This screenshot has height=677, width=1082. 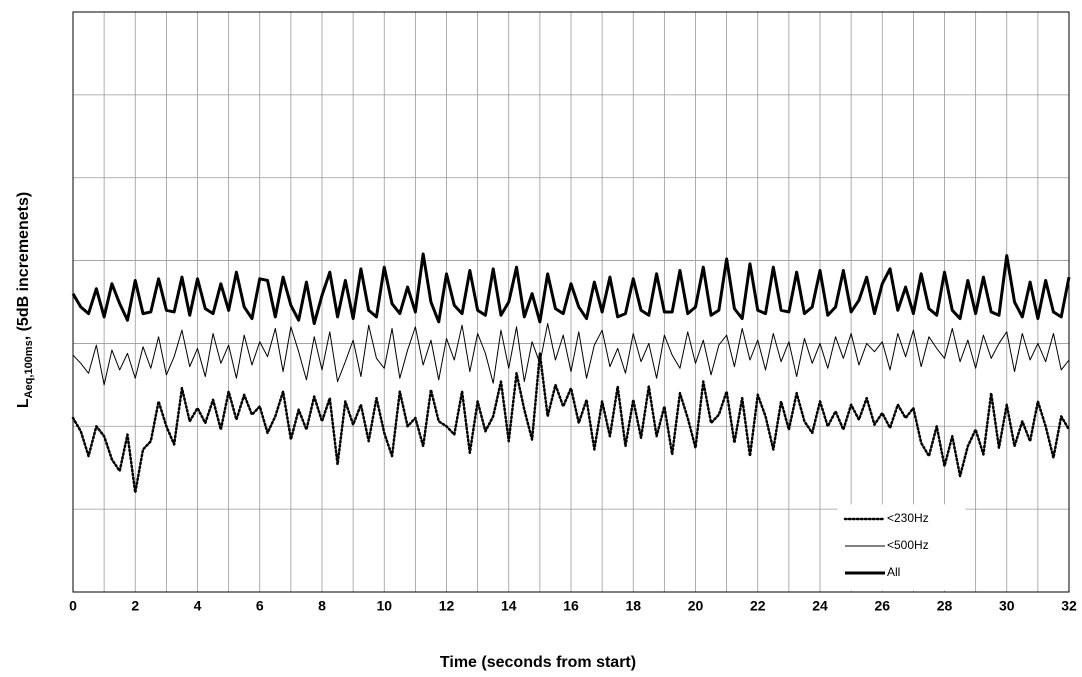 I want to click on x-tick-label: 16, so click(x=571, y=606).